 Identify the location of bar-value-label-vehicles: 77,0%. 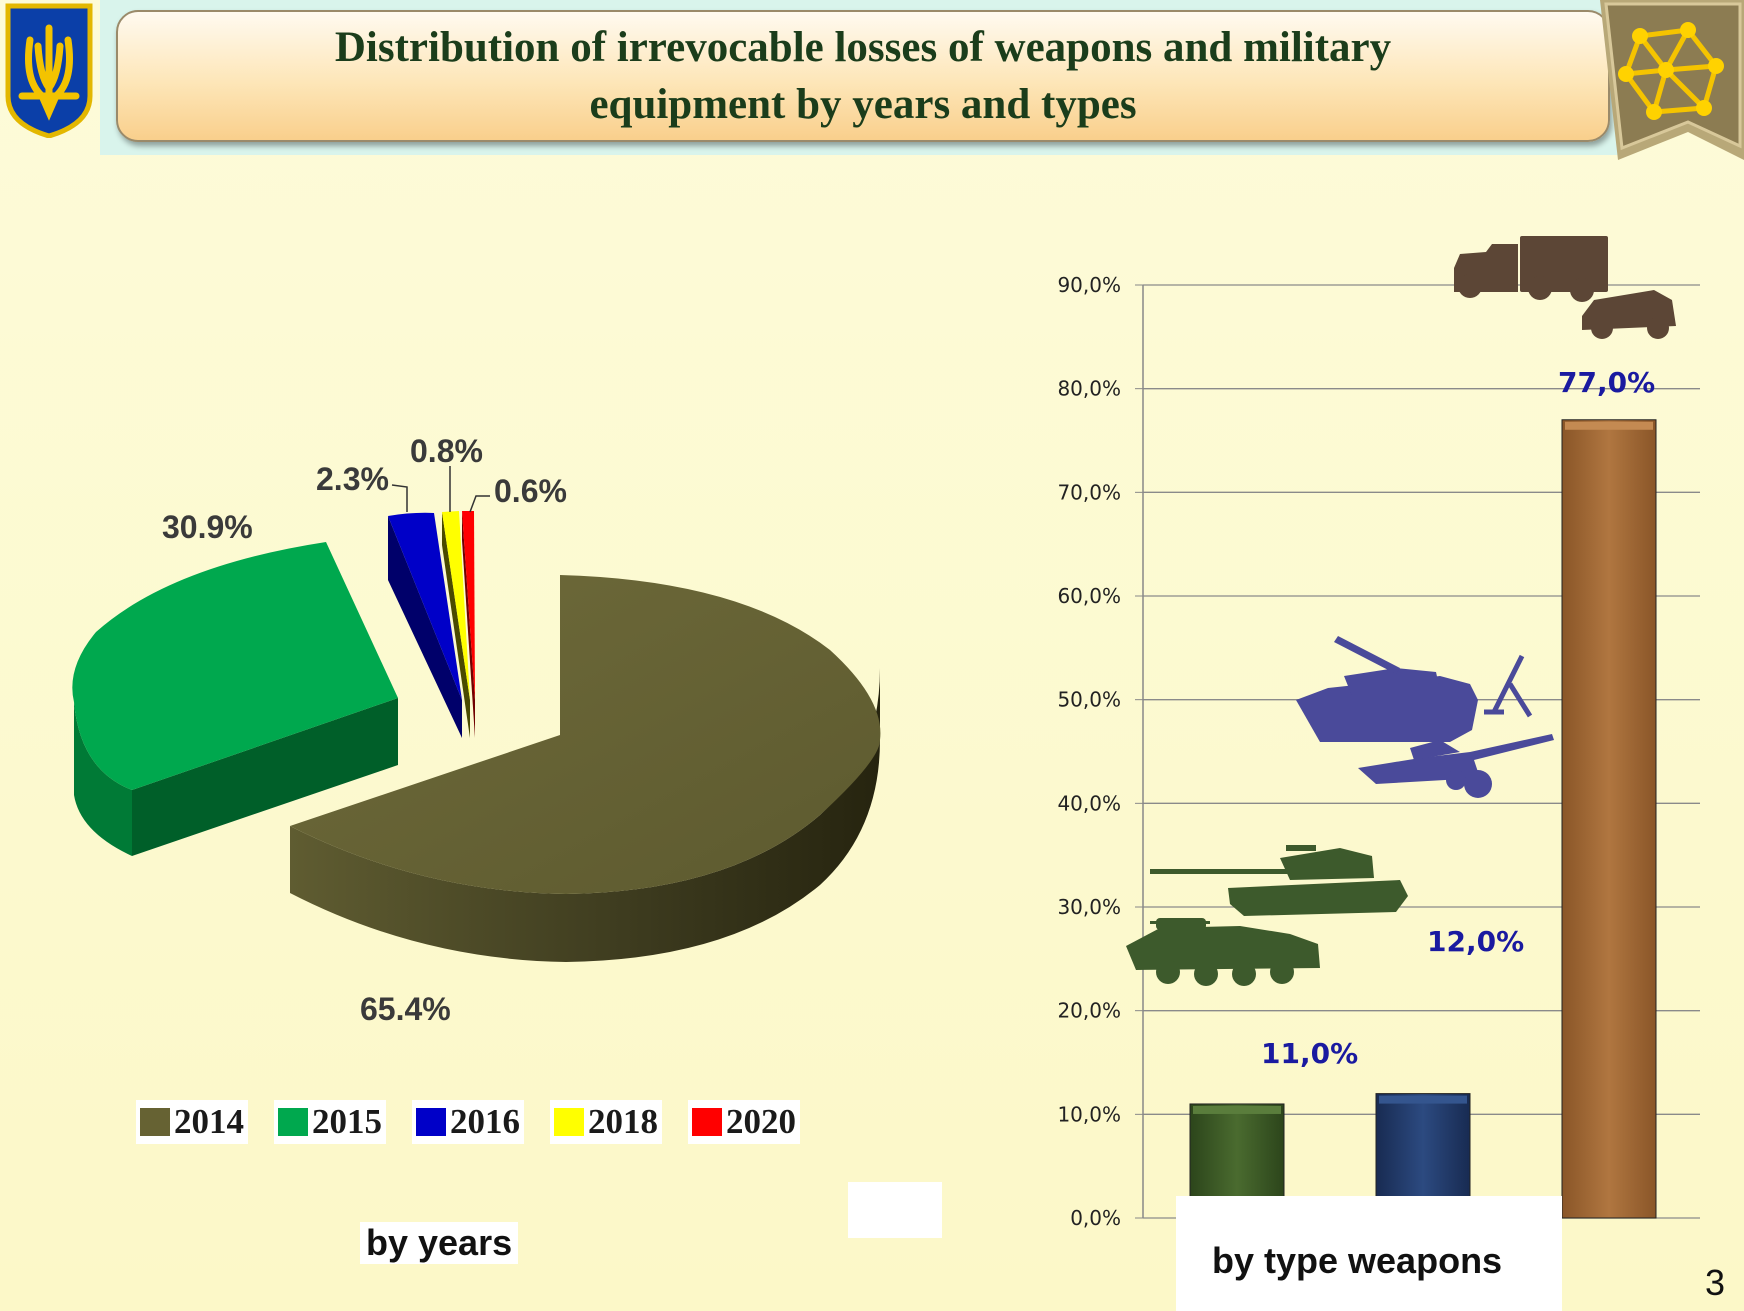
(1606, 382).